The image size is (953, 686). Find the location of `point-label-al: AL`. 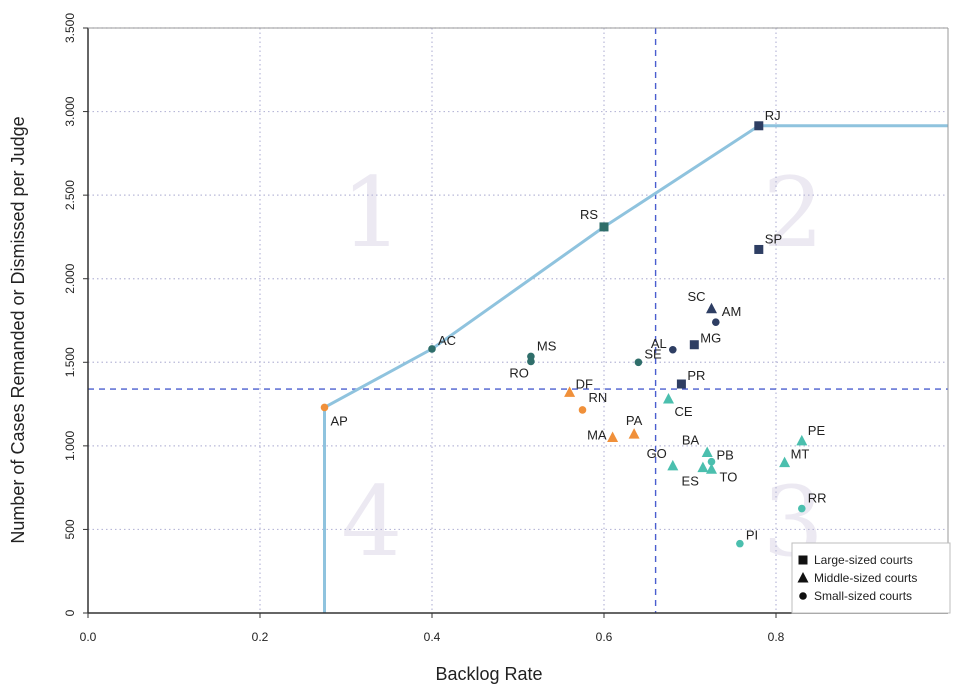

point-label-al: AL is located at coordinates (659, 343).